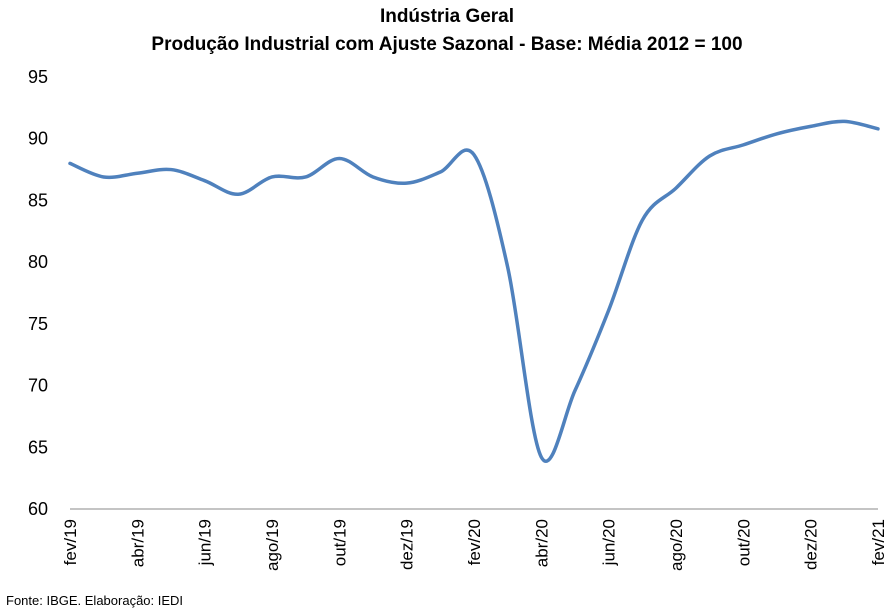  I want to click on x-tick-label-4: out/19, so click(339, 542).